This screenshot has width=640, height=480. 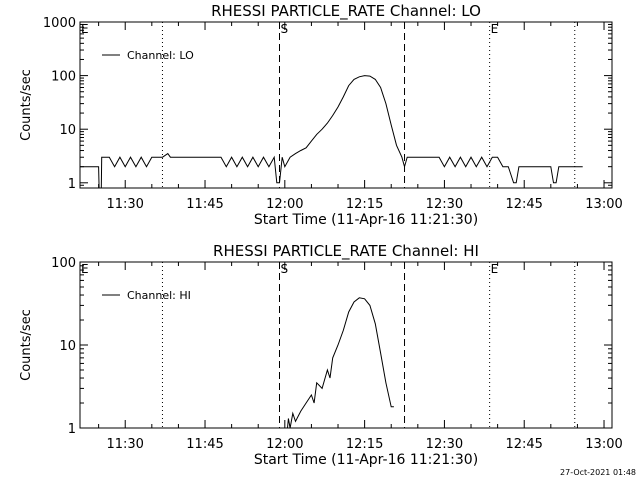 I want to click on chart-title: RHESSI PARTICLE_RATE Channel: HI, so click(x=346, y=251).